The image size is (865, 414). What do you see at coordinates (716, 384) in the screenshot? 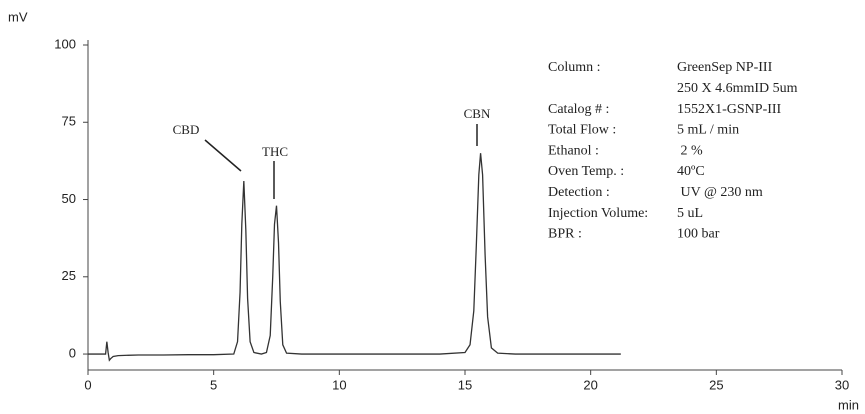
I see `x-tick-label: 25` at bounding box center [716, 384].